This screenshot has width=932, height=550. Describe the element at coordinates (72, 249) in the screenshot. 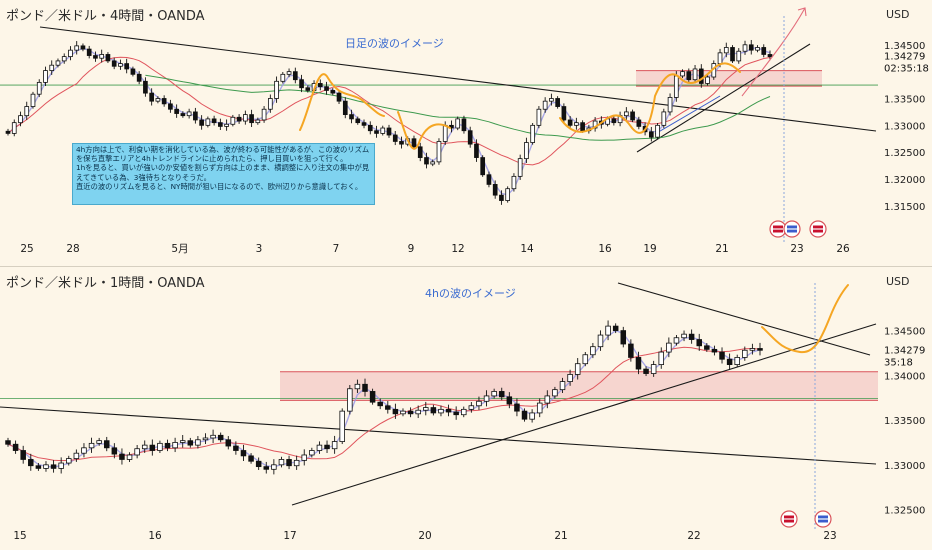

I see `x-tick-label: 28` at that location.